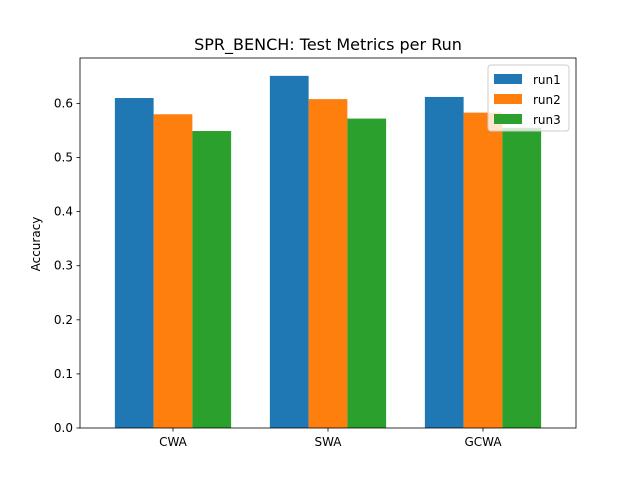 This screenshot has width=640, height=480. Describe the element at coordinates (522, 277) in the screenshot. I see `bar-run3-gcwa` at that location.